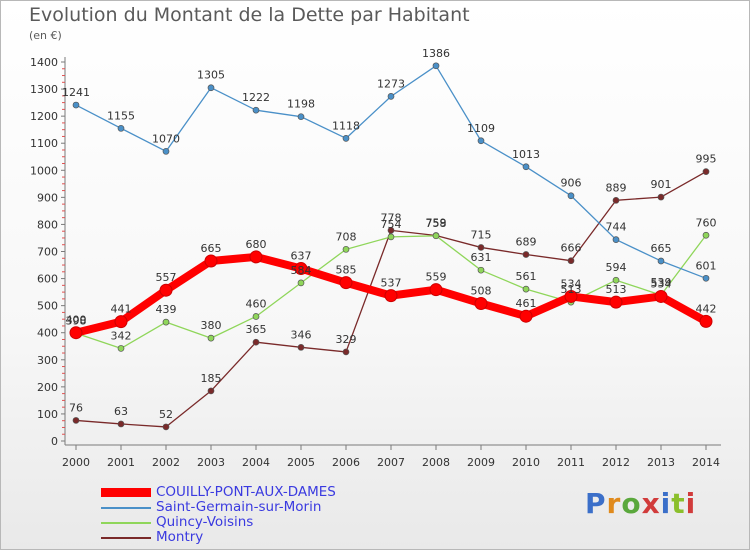 Image resolution: width=750 pixels, height=550 pixels. I want to click on data-label: 995, so click(706, 159).